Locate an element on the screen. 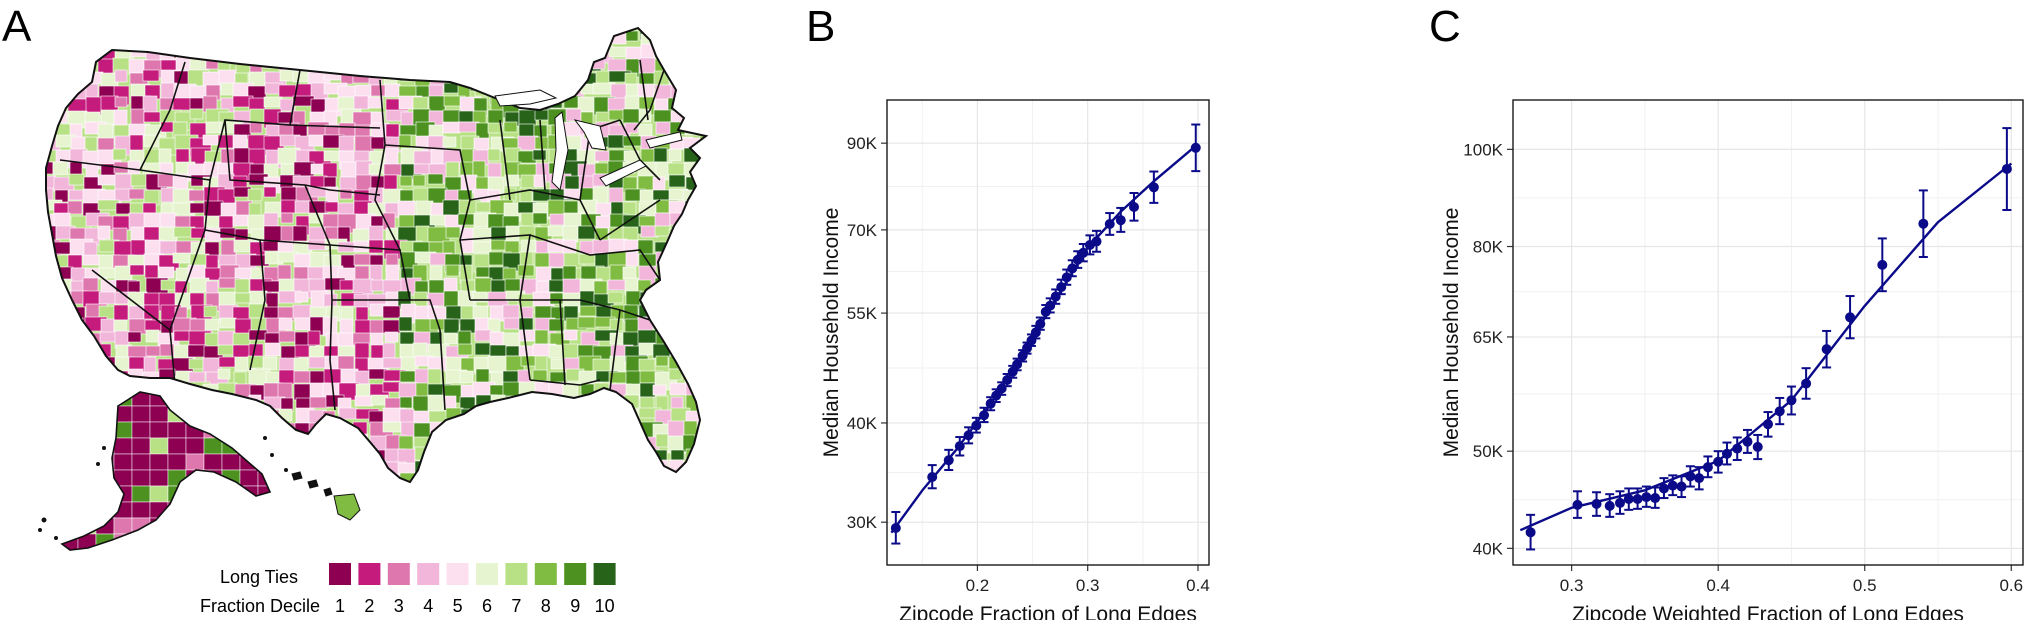 Image resolution: width=2033 pixels, height=620 pixels. legend-label: 7 is located at coordinates (516, 606).